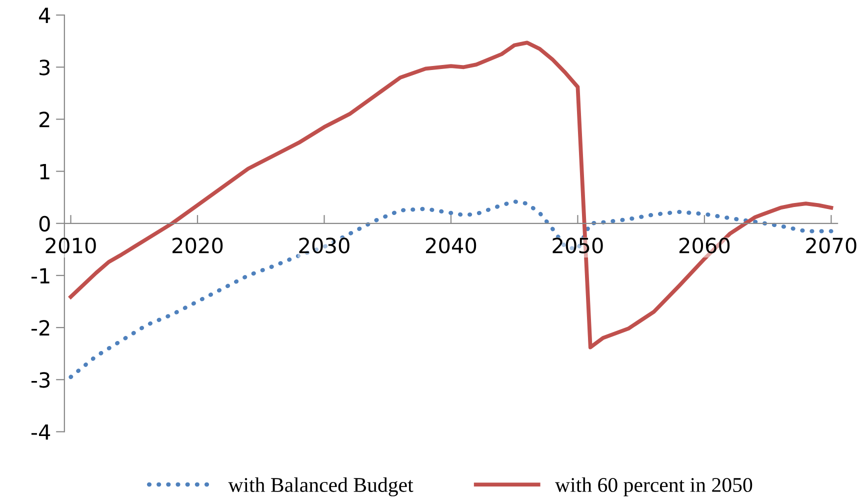 Image resolution: width=859 pixels, height=502 pixels. I want to click on y-tick-label: -4, so click(40, 432).